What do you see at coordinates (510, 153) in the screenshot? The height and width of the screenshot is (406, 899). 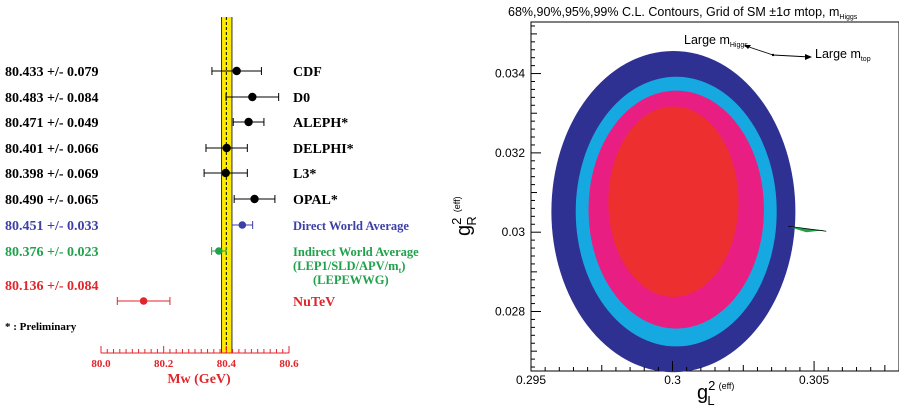 I see `y-tick-label: 0.032` at bounding box center [510, 153].